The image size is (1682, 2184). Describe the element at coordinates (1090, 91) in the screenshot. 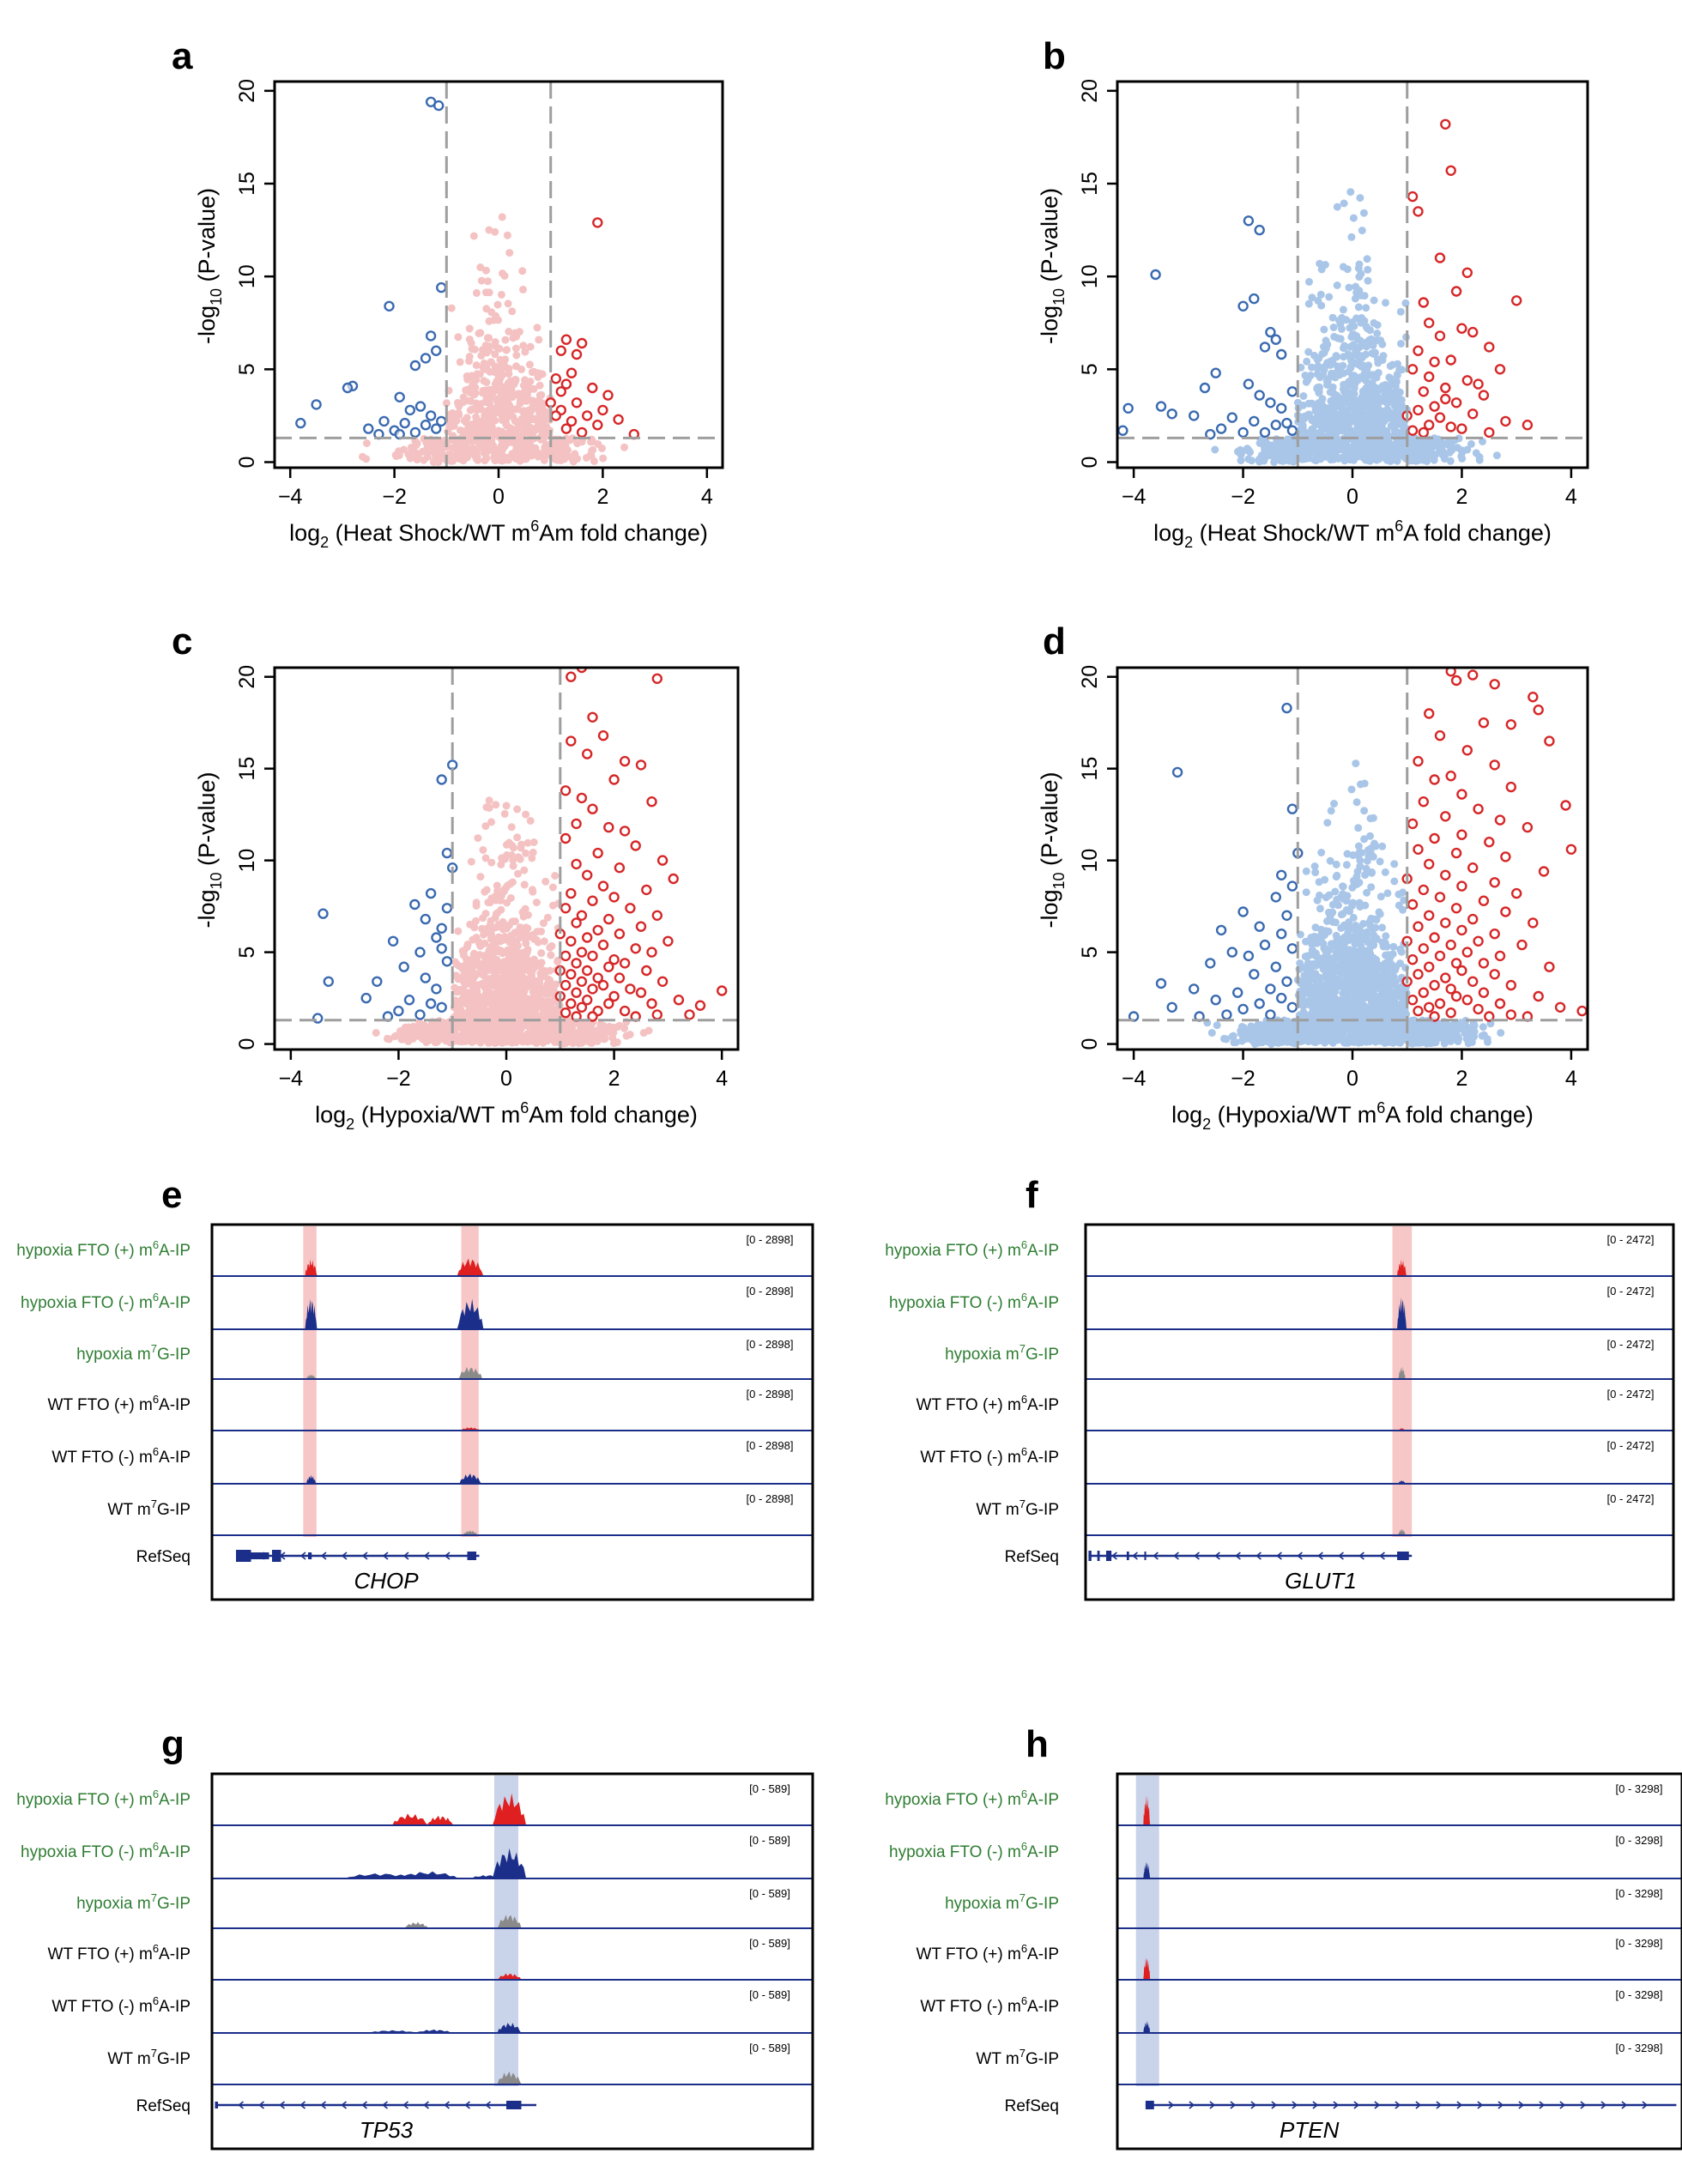

I see `y-tick-label: 20` at that location.